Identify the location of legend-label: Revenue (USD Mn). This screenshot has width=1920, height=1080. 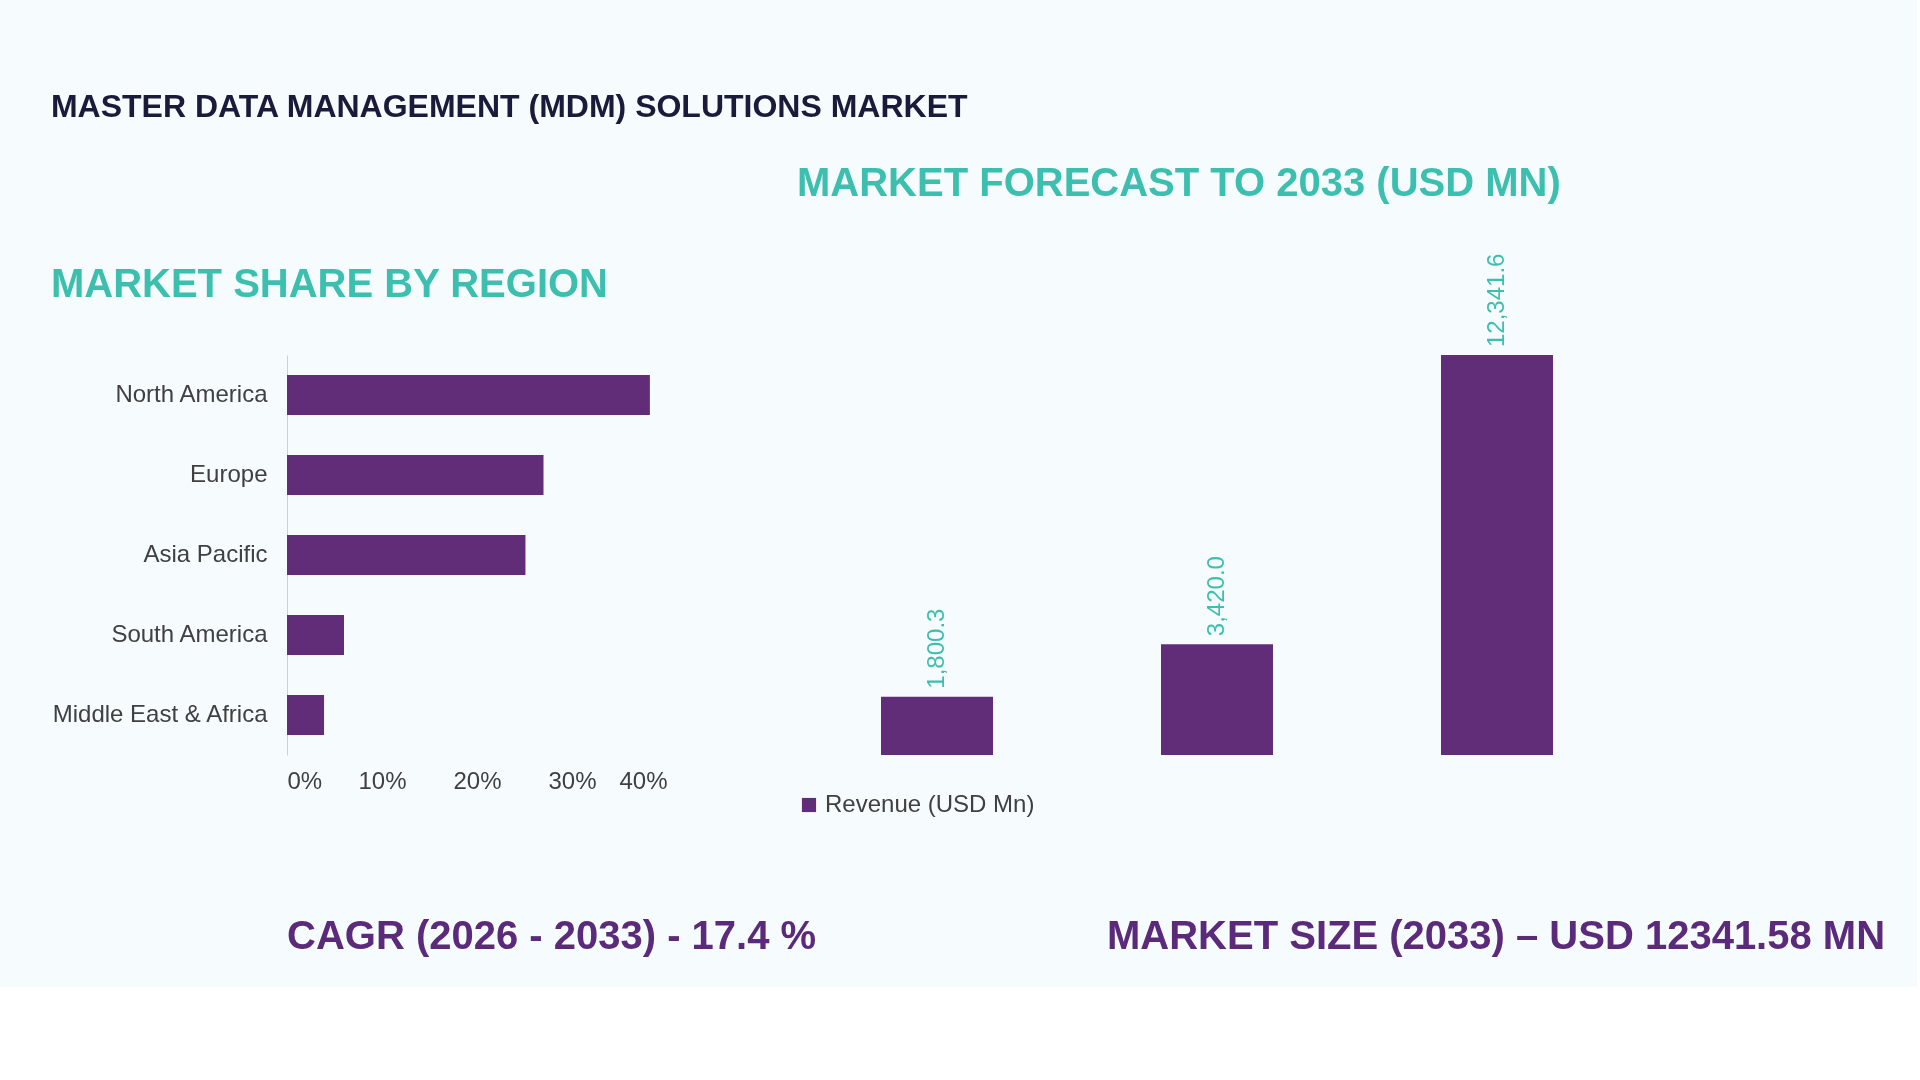
(930, 803).